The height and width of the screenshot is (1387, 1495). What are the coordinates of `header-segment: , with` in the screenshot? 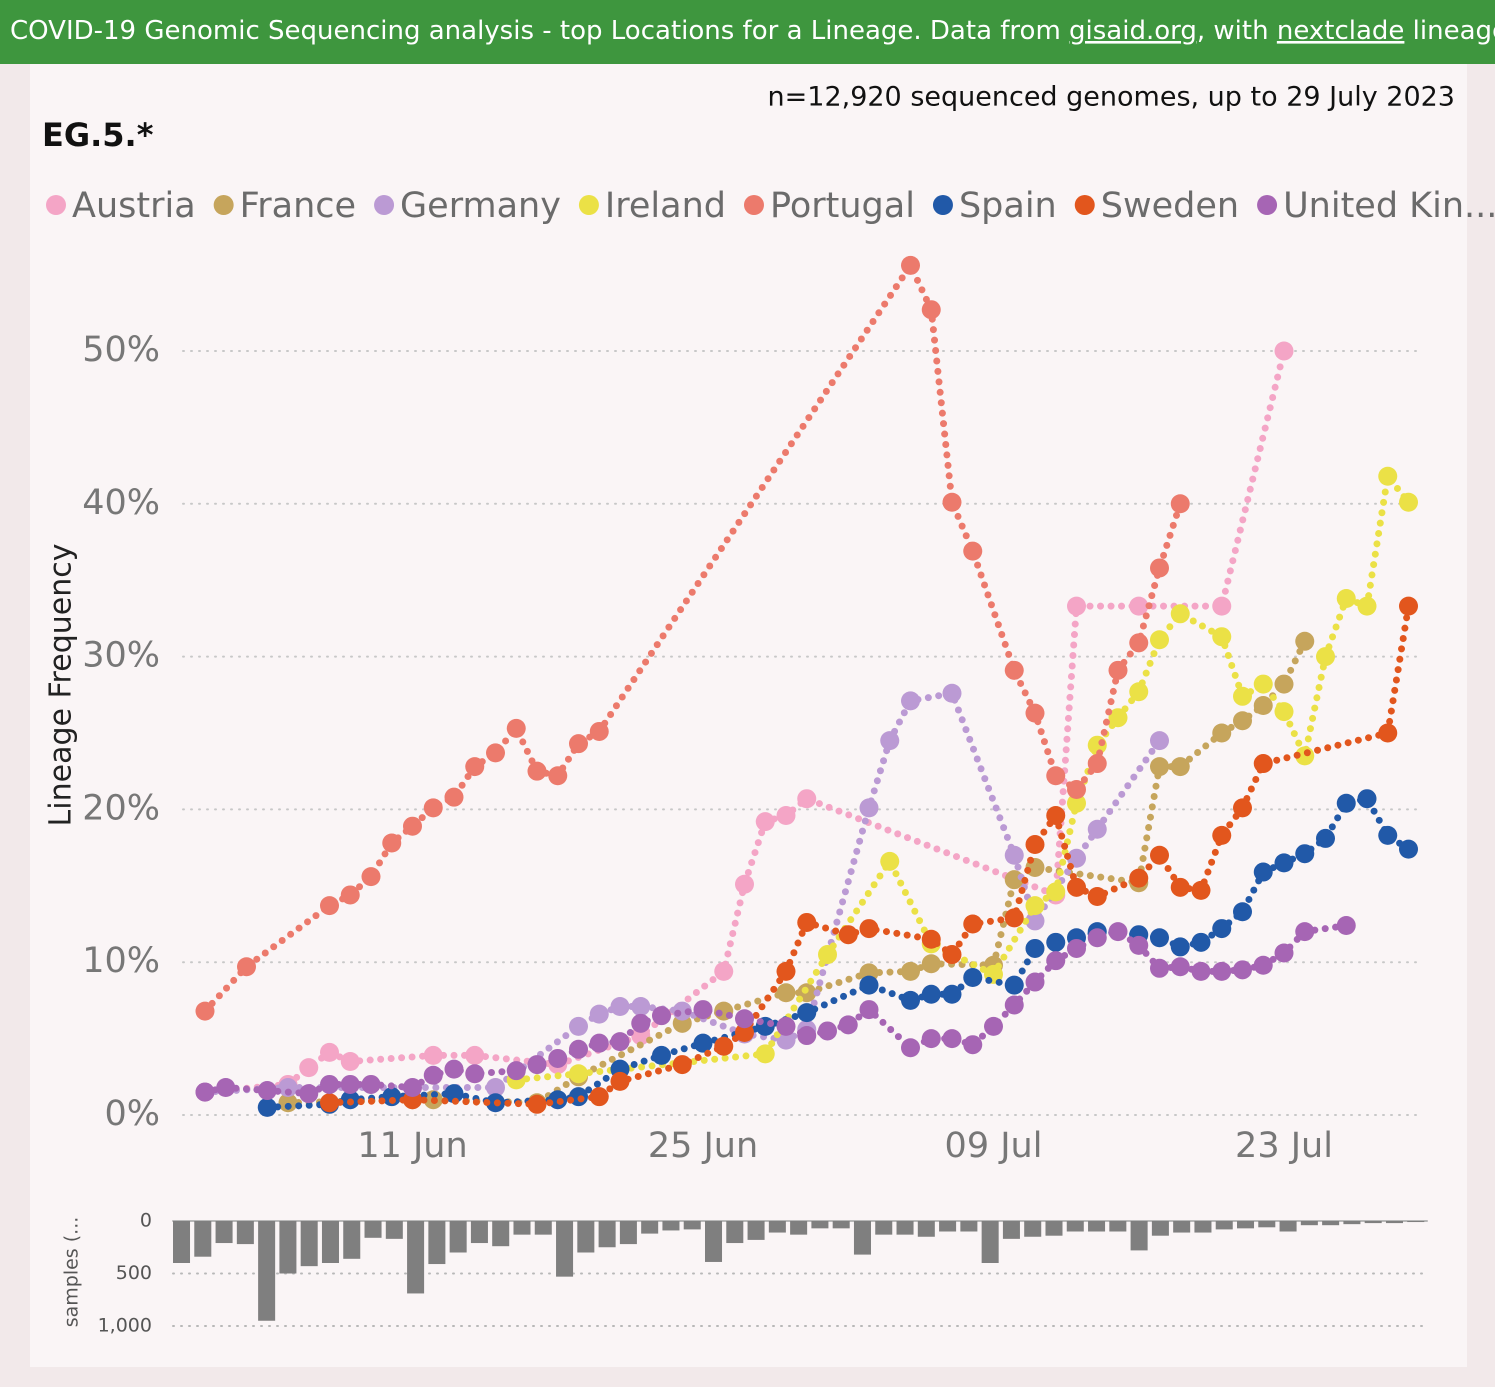 It's located at (1237, 31).